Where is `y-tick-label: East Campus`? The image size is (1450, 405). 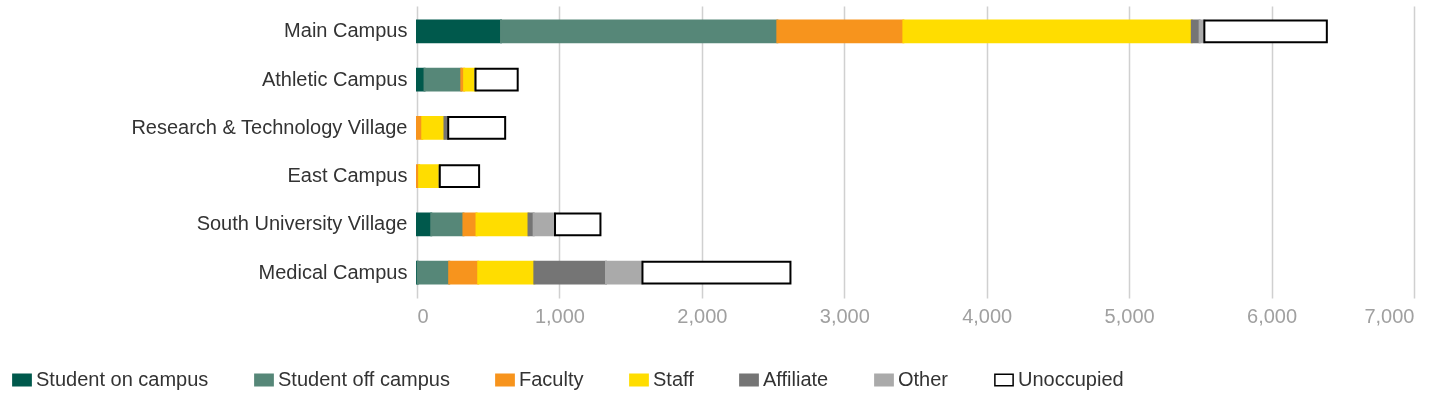 y-tick-label: East Campus is located at coordinates (347, 175).